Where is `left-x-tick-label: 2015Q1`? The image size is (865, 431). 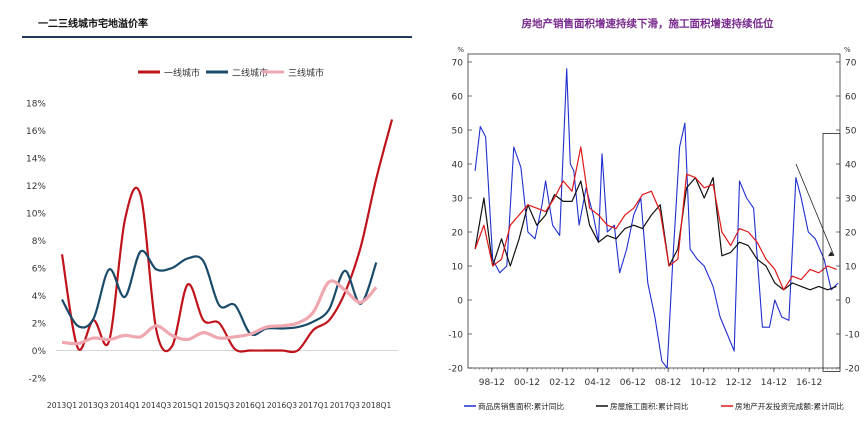 left-x-tick-label: 2015Q1 is located at coordinates (188, 405).